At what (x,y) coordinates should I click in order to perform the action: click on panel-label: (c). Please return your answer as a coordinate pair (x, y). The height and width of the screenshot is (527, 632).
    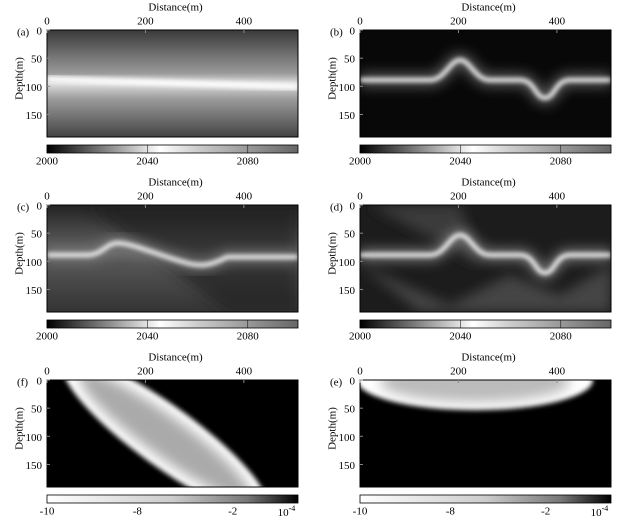
    Looking at the image, I should click on (23, 208).